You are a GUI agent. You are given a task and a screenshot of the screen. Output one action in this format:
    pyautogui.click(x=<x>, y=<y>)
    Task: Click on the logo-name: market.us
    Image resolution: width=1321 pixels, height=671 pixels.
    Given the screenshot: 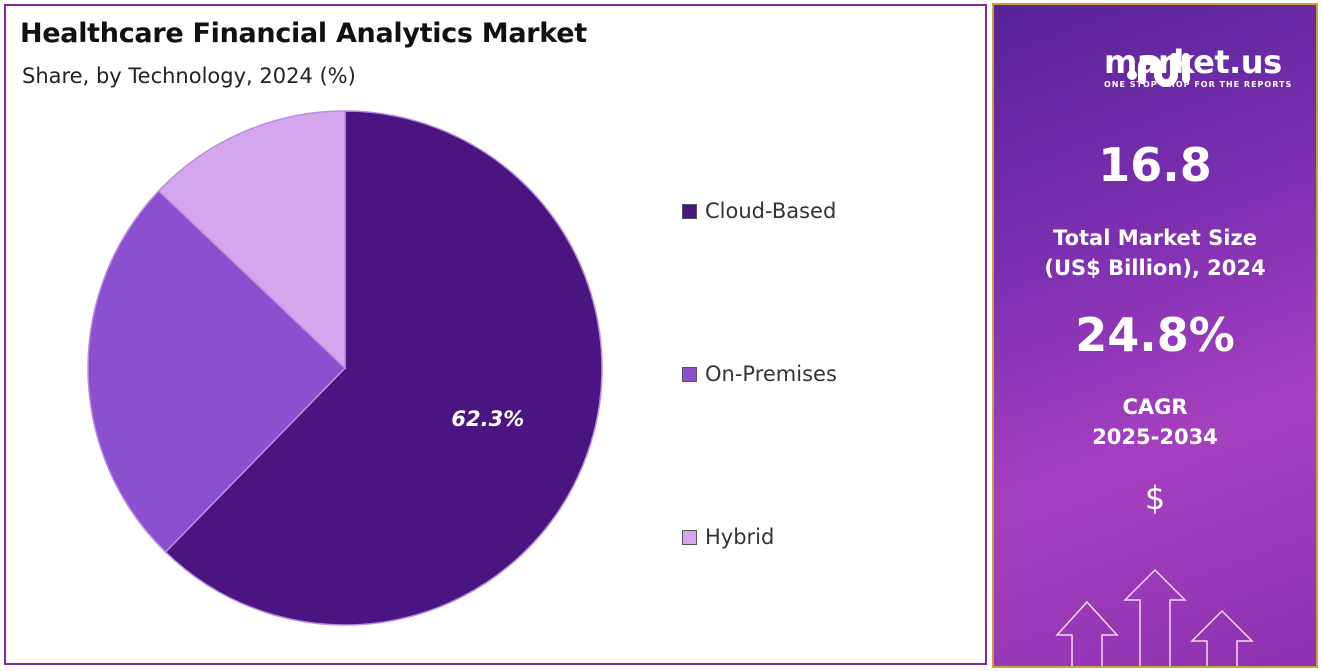 What is the action you would take?
    pyautogui.click(x=1193, y=62)
    